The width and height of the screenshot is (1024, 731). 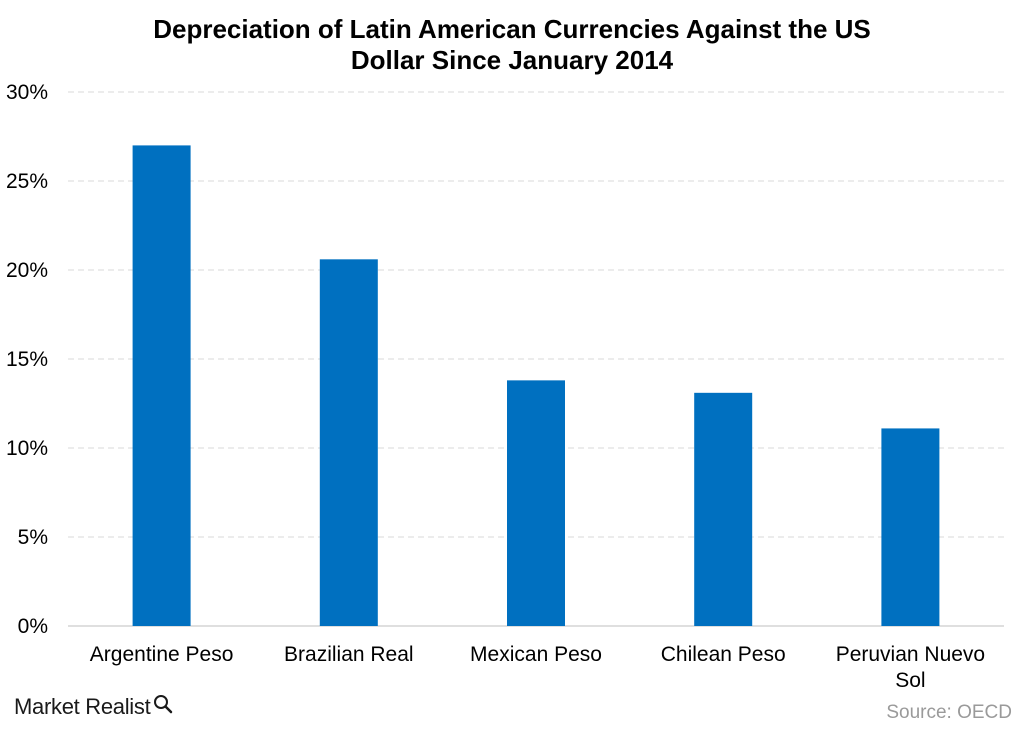 I want to click on x-tick-label: Chilean Peso, so click(x=723, y=654).